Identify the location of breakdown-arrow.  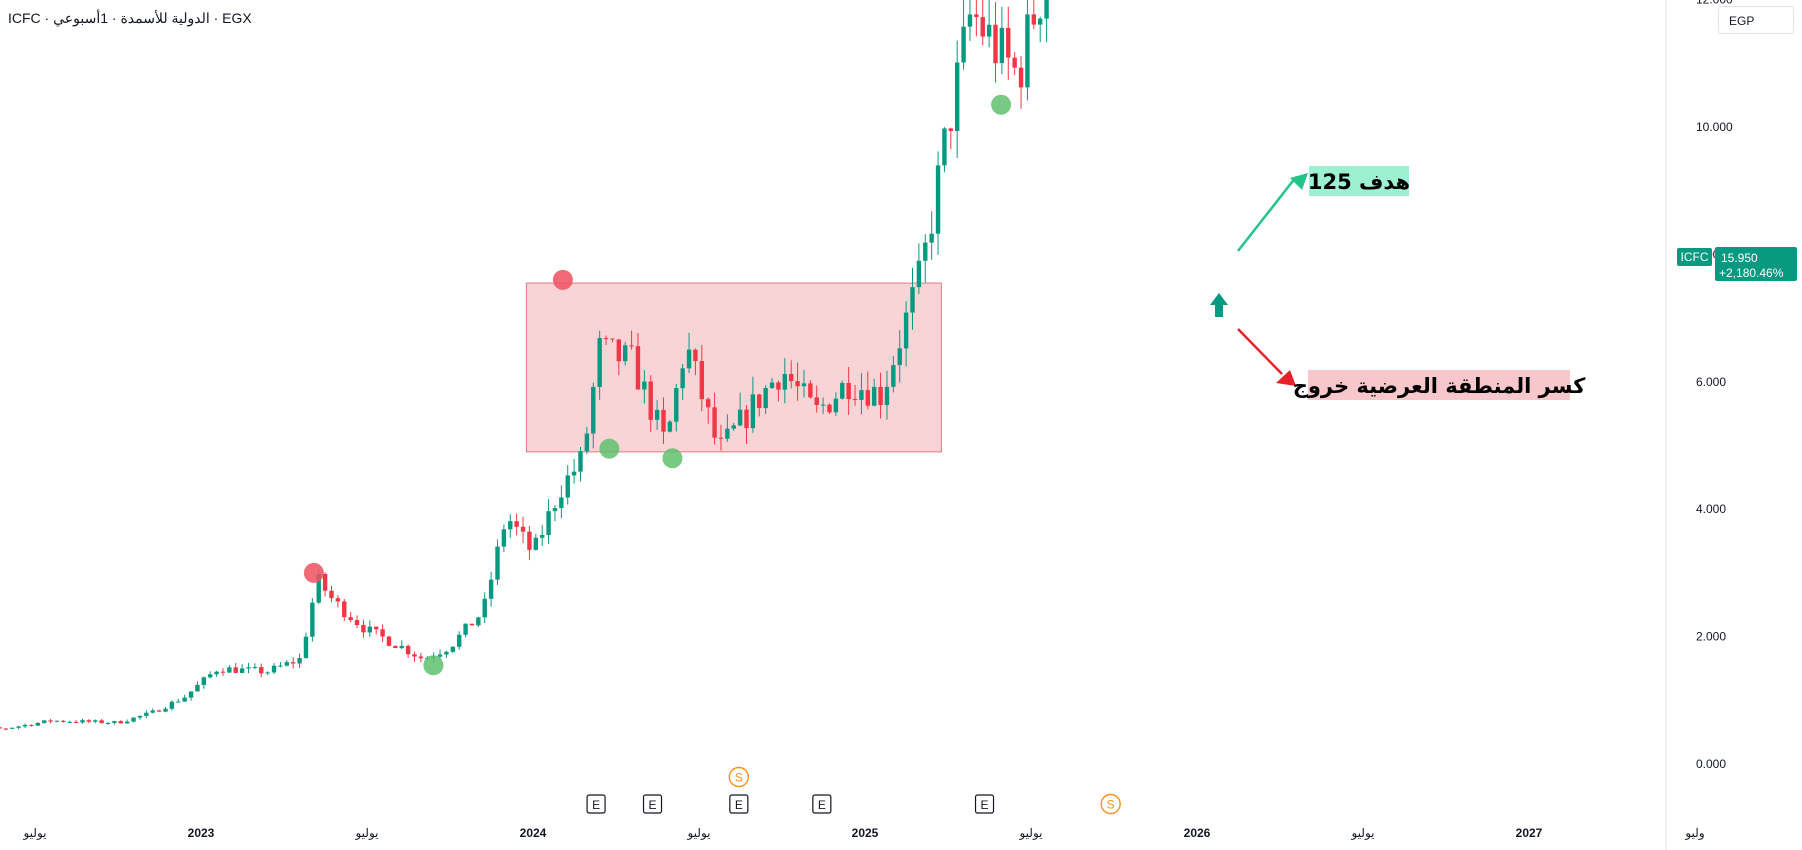
(1260, 351).